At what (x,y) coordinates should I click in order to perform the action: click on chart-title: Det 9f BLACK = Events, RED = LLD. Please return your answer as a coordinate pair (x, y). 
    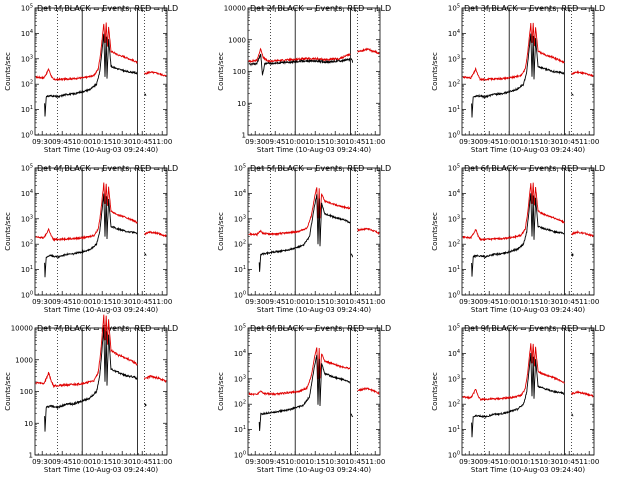
    Looking at the image, I should click on (534, 328).